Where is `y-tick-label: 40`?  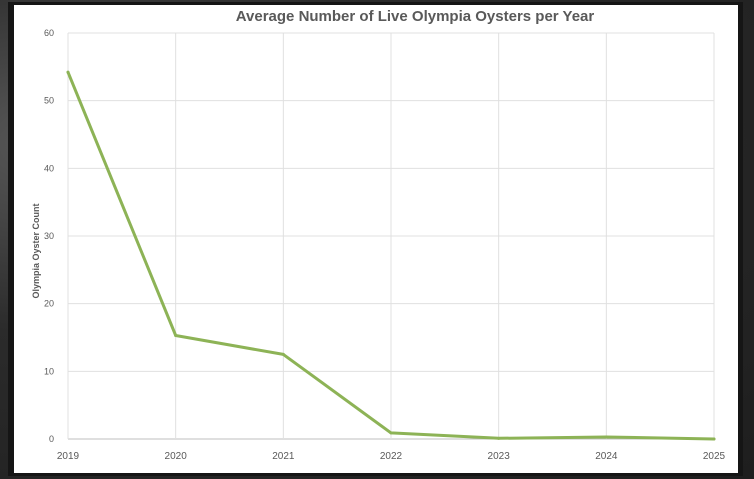 y-tick-label: 40 is located at coordinates (49, 168).